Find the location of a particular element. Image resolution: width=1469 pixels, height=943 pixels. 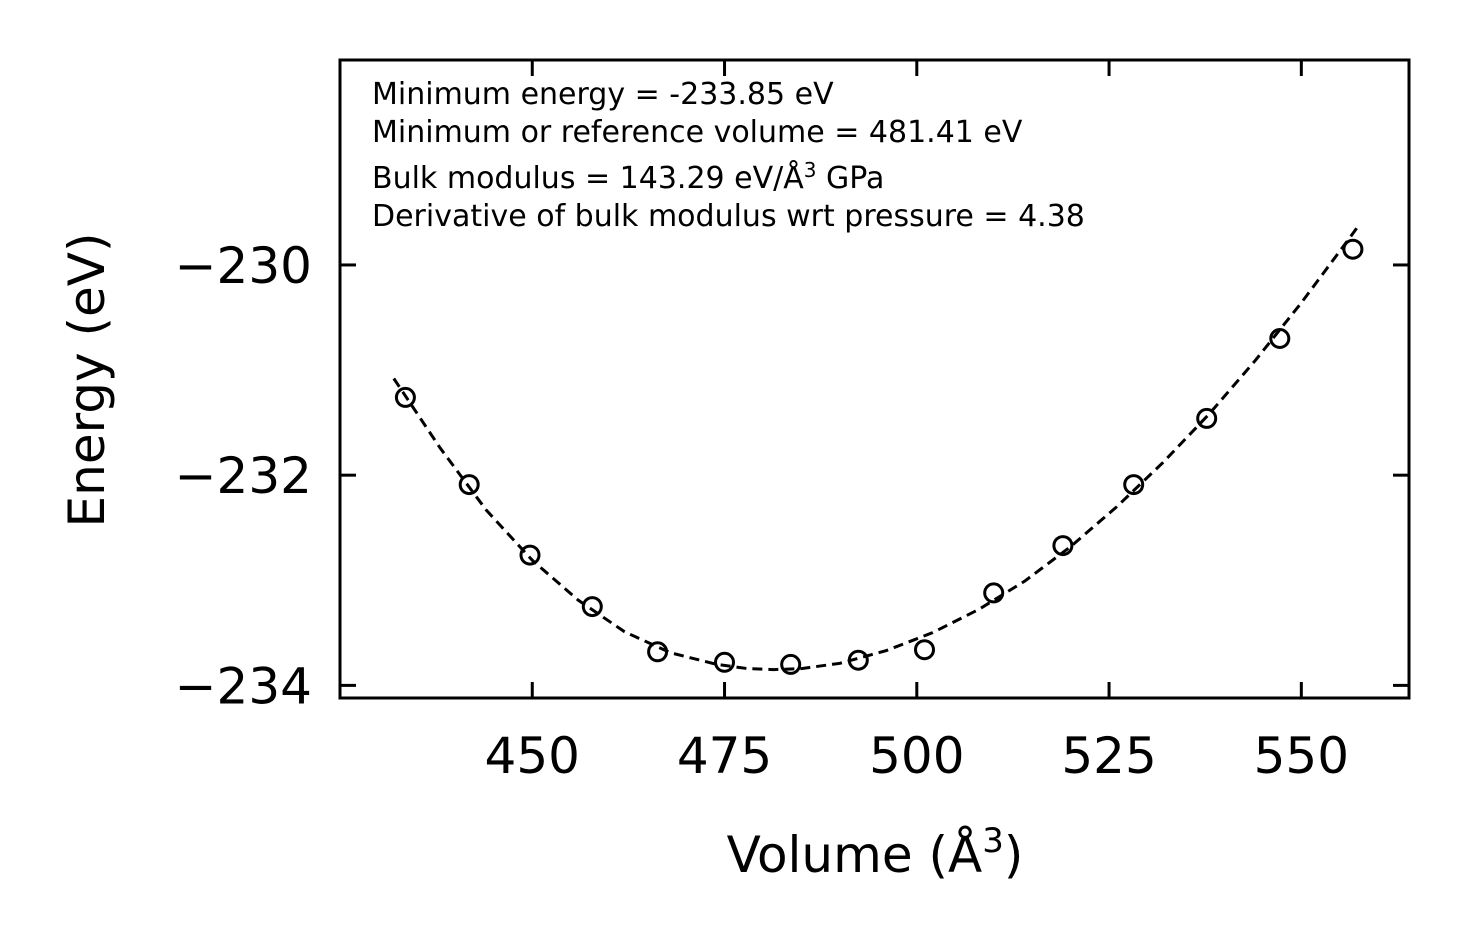

x-tick-label: 500 is located at coordinates (916, 756).